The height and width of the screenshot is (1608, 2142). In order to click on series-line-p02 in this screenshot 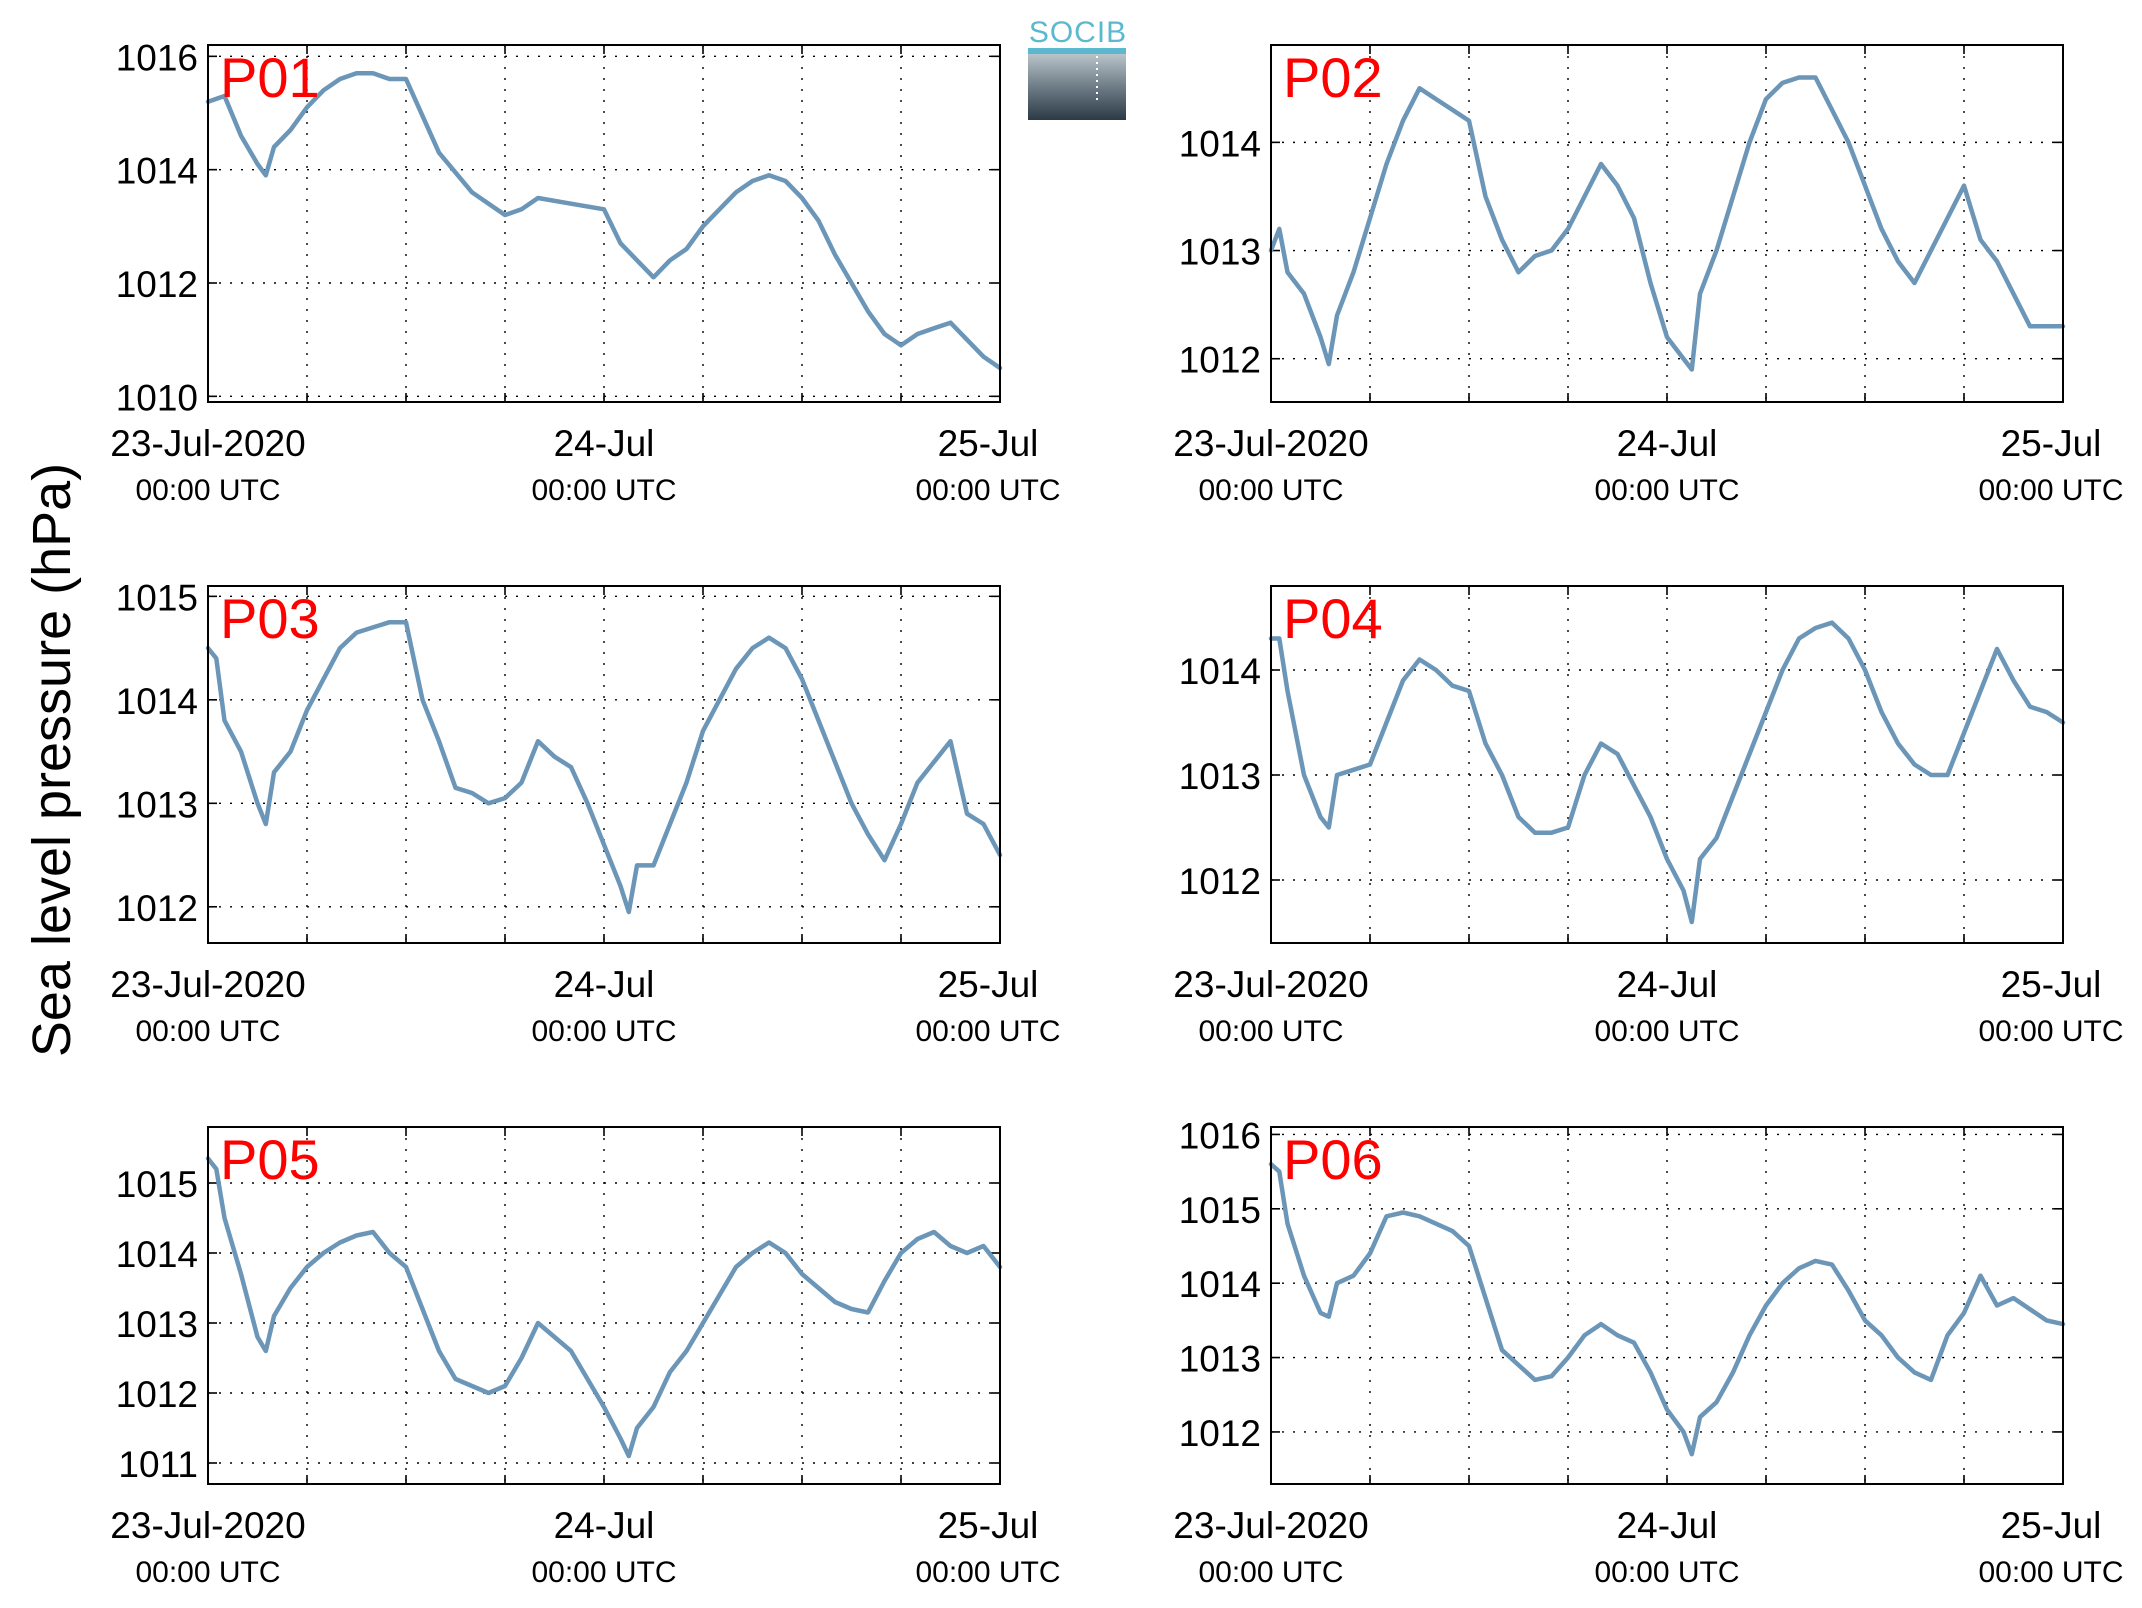, I will do `click(1667, 223)`.